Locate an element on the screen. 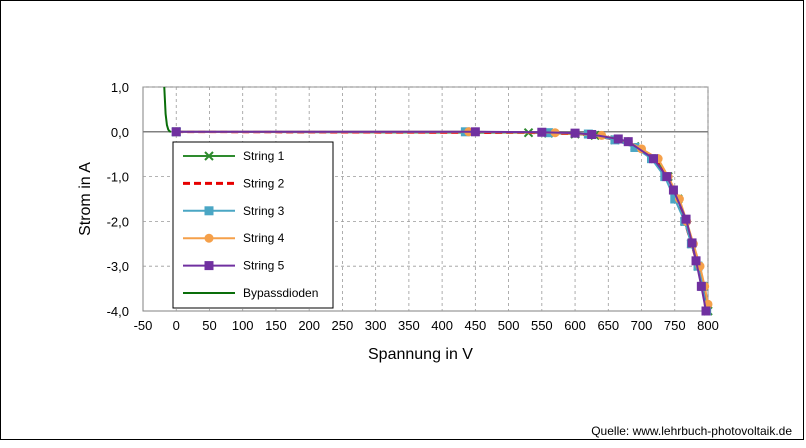 This screenshot has width=806, height=448. legend-label-string-3: String 3 is located at coordinates (264, 211).